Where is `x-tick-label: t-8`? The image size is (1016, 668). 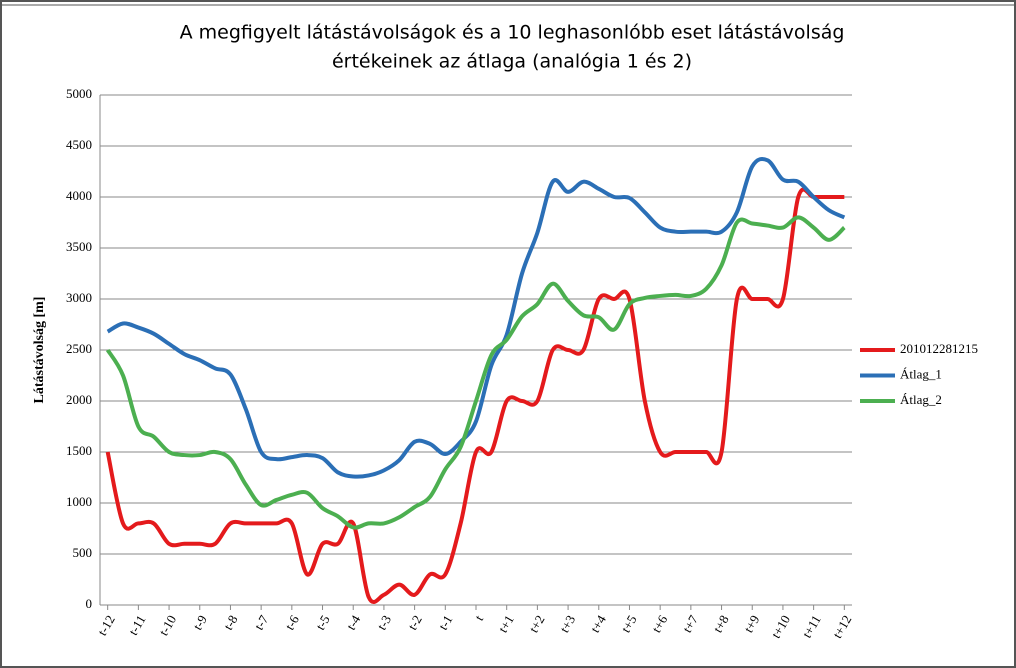
x-tick-label: t-8 is located at coordinates (230, 622).